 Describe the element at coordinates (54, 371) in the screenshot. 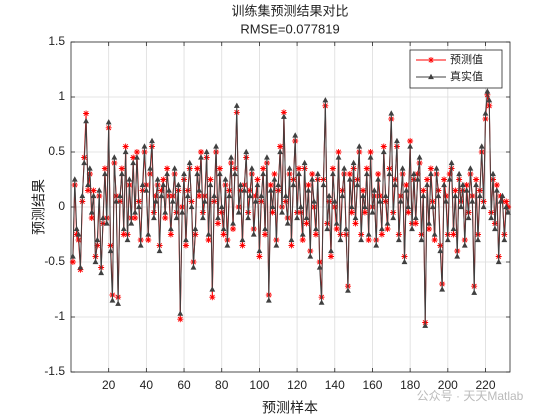

I see `y-tick-label: -1.5` at that location.